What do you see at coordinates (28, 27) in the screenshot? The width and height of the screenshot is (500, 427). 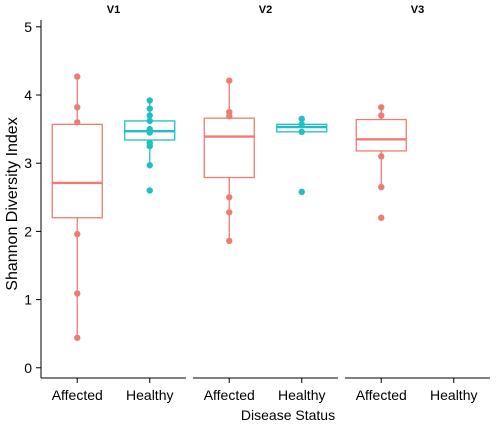 I see `y-tick-label: 5` at bounding box center [28, 27].